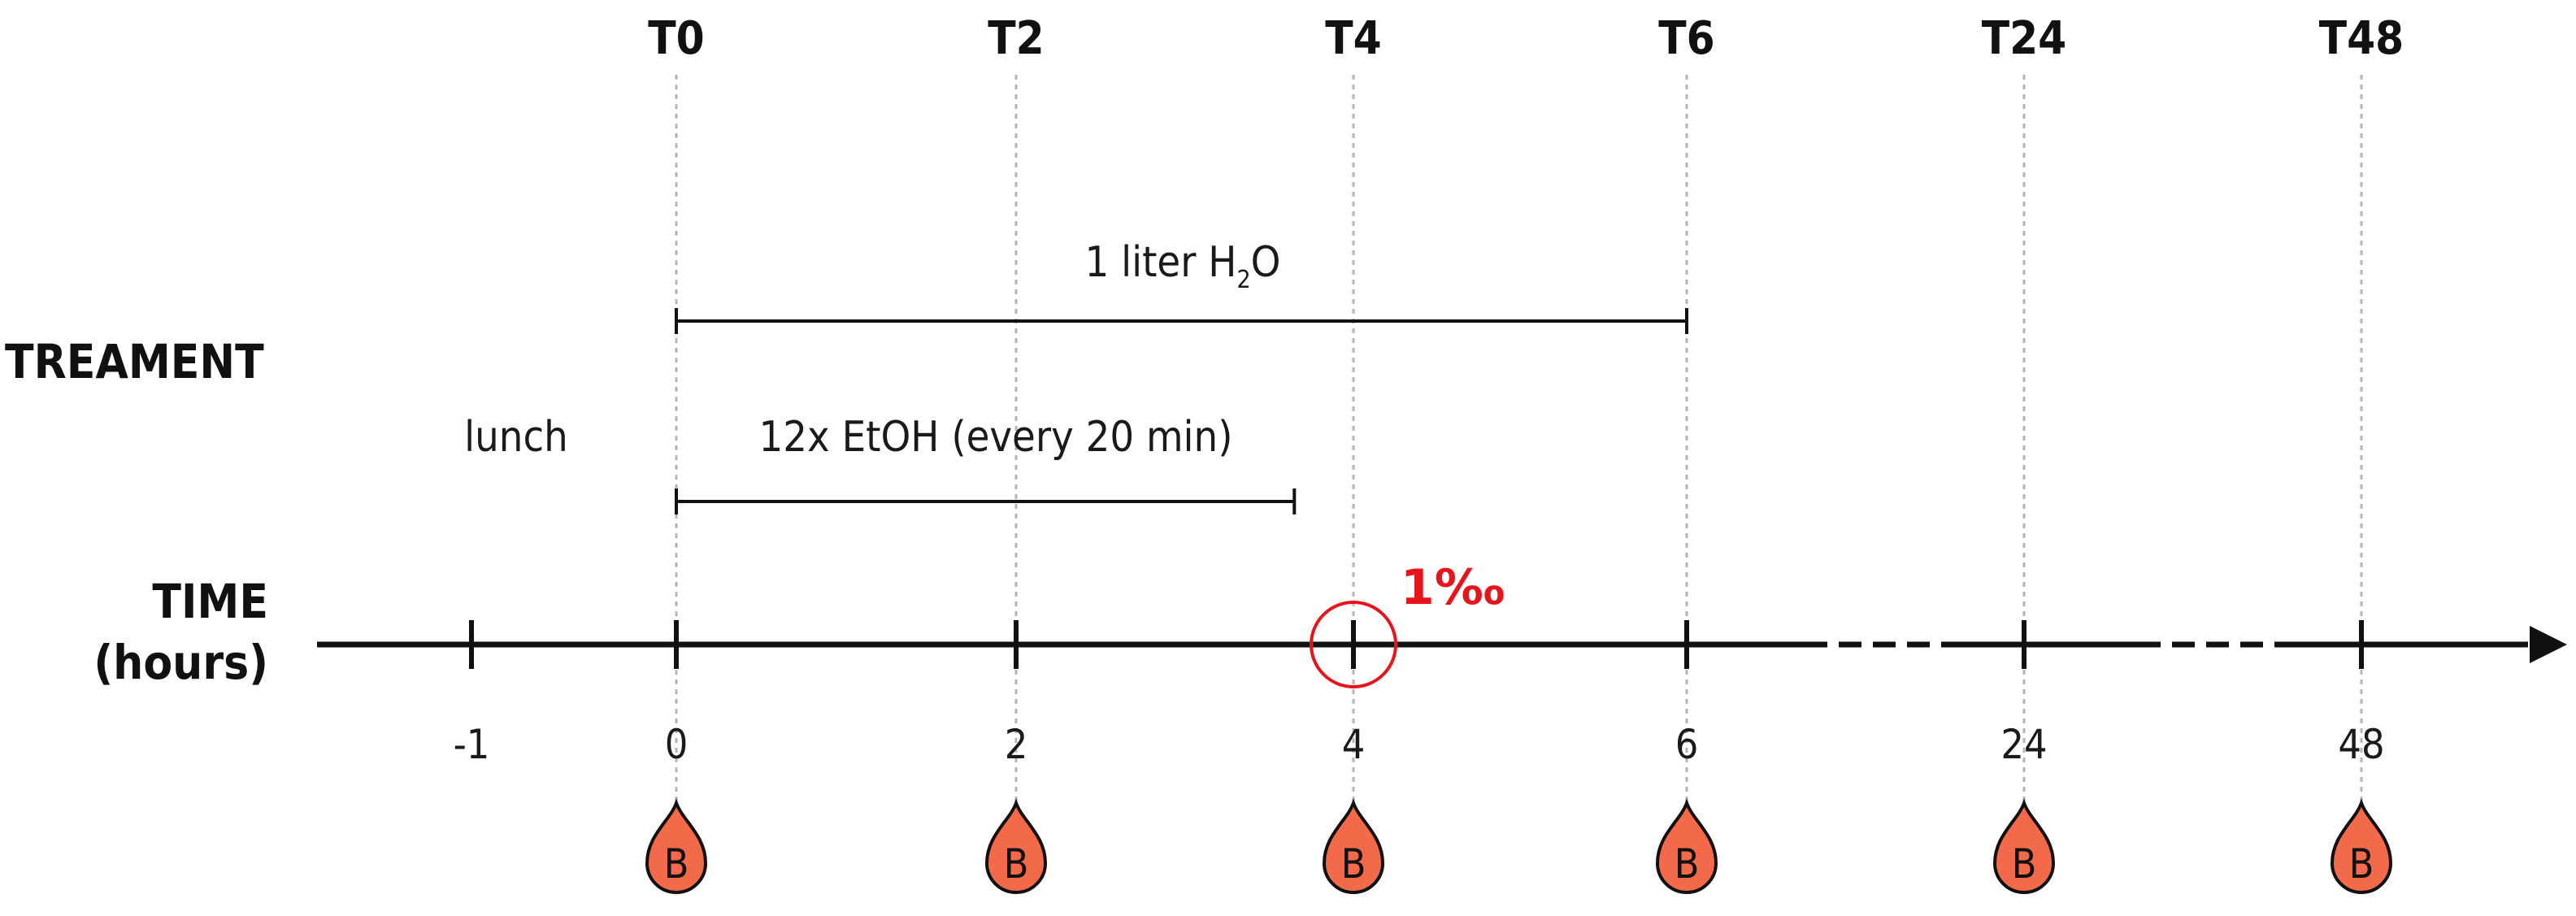 This screenshot has height=916, width=2576. What do you see at coordinates (210, 601) in the screenshot?
I see `time-row-label: TIME` at bounding box center [210, 601].